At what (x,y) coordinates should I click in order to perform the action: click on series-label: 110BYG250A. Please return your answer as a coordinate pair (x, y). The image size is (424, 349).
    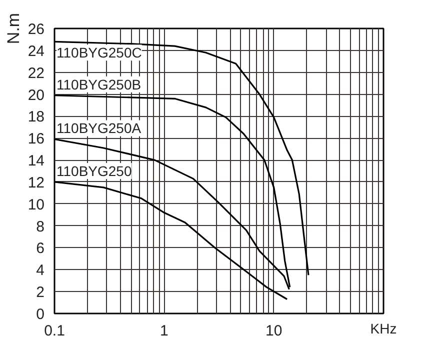
    Looking at the image, I should click on (99, 128).